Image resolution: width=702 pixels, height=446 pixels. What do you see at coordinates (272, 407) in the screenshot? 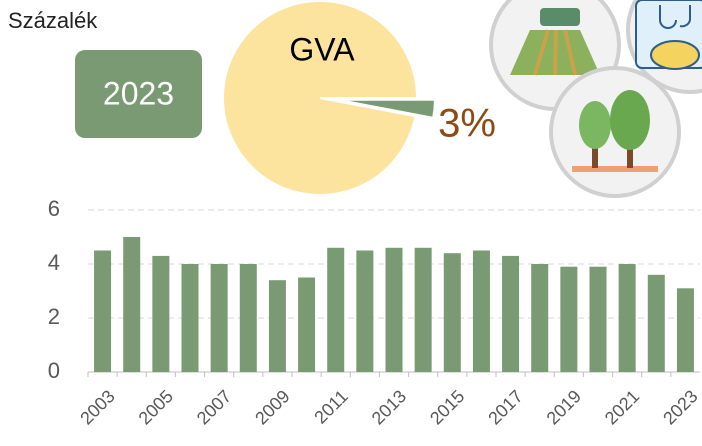
I see `x-tick-label: 2009` at bounding box center [272, 407].